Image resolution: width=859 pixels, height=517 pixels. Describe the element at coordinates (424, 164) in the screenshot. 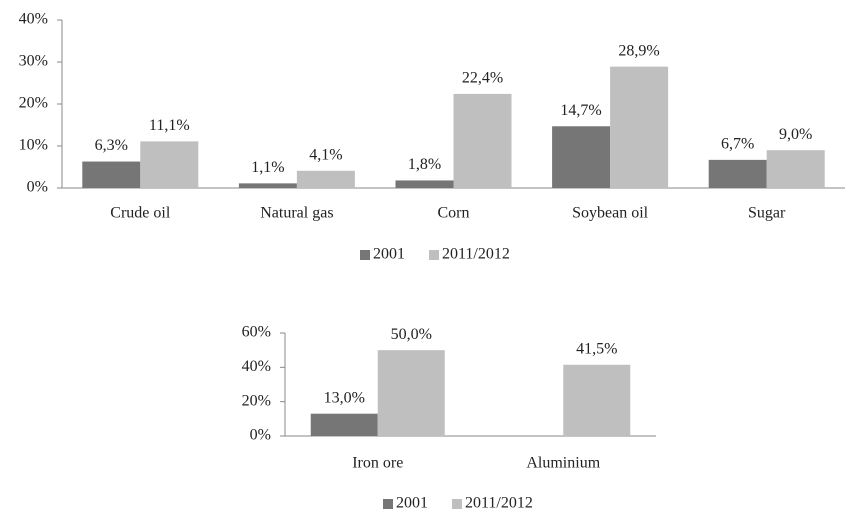

I see `value-label: 1,8%` at that location.